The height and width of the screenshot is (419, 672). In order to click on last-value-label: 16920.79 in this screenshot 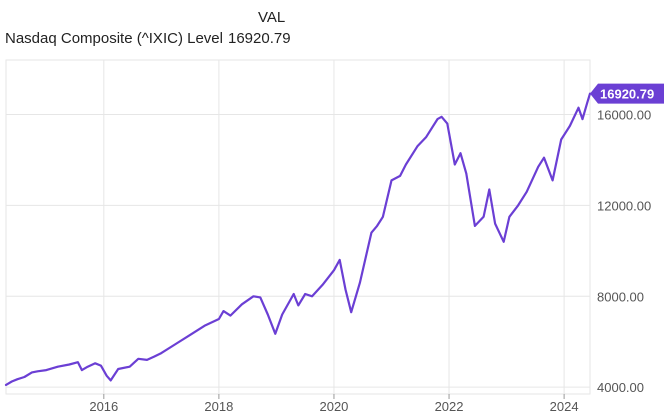, I will do `click(627, 94)`.